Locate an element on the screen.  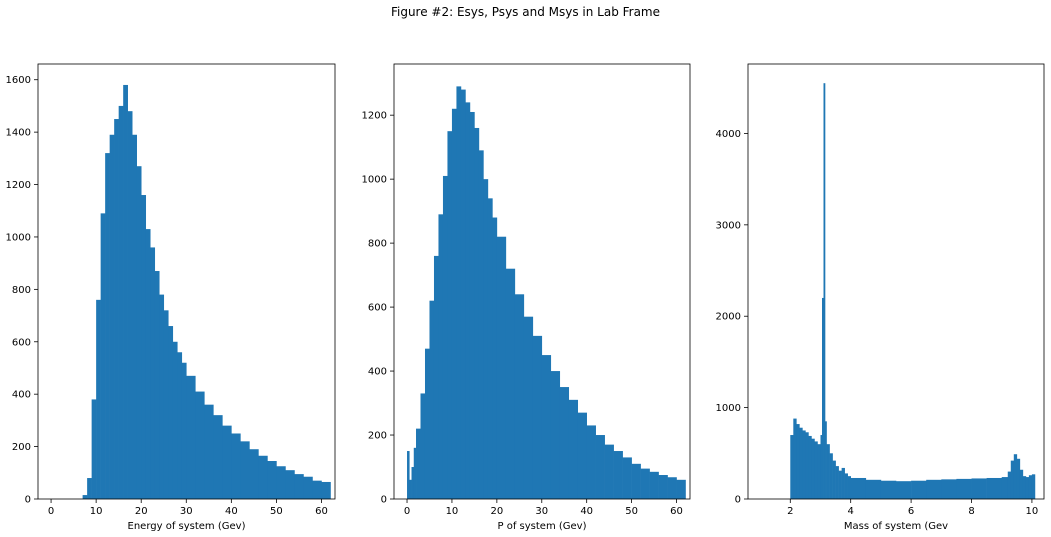
y-tick-label: 4000 is located at coordinates (728, 134).